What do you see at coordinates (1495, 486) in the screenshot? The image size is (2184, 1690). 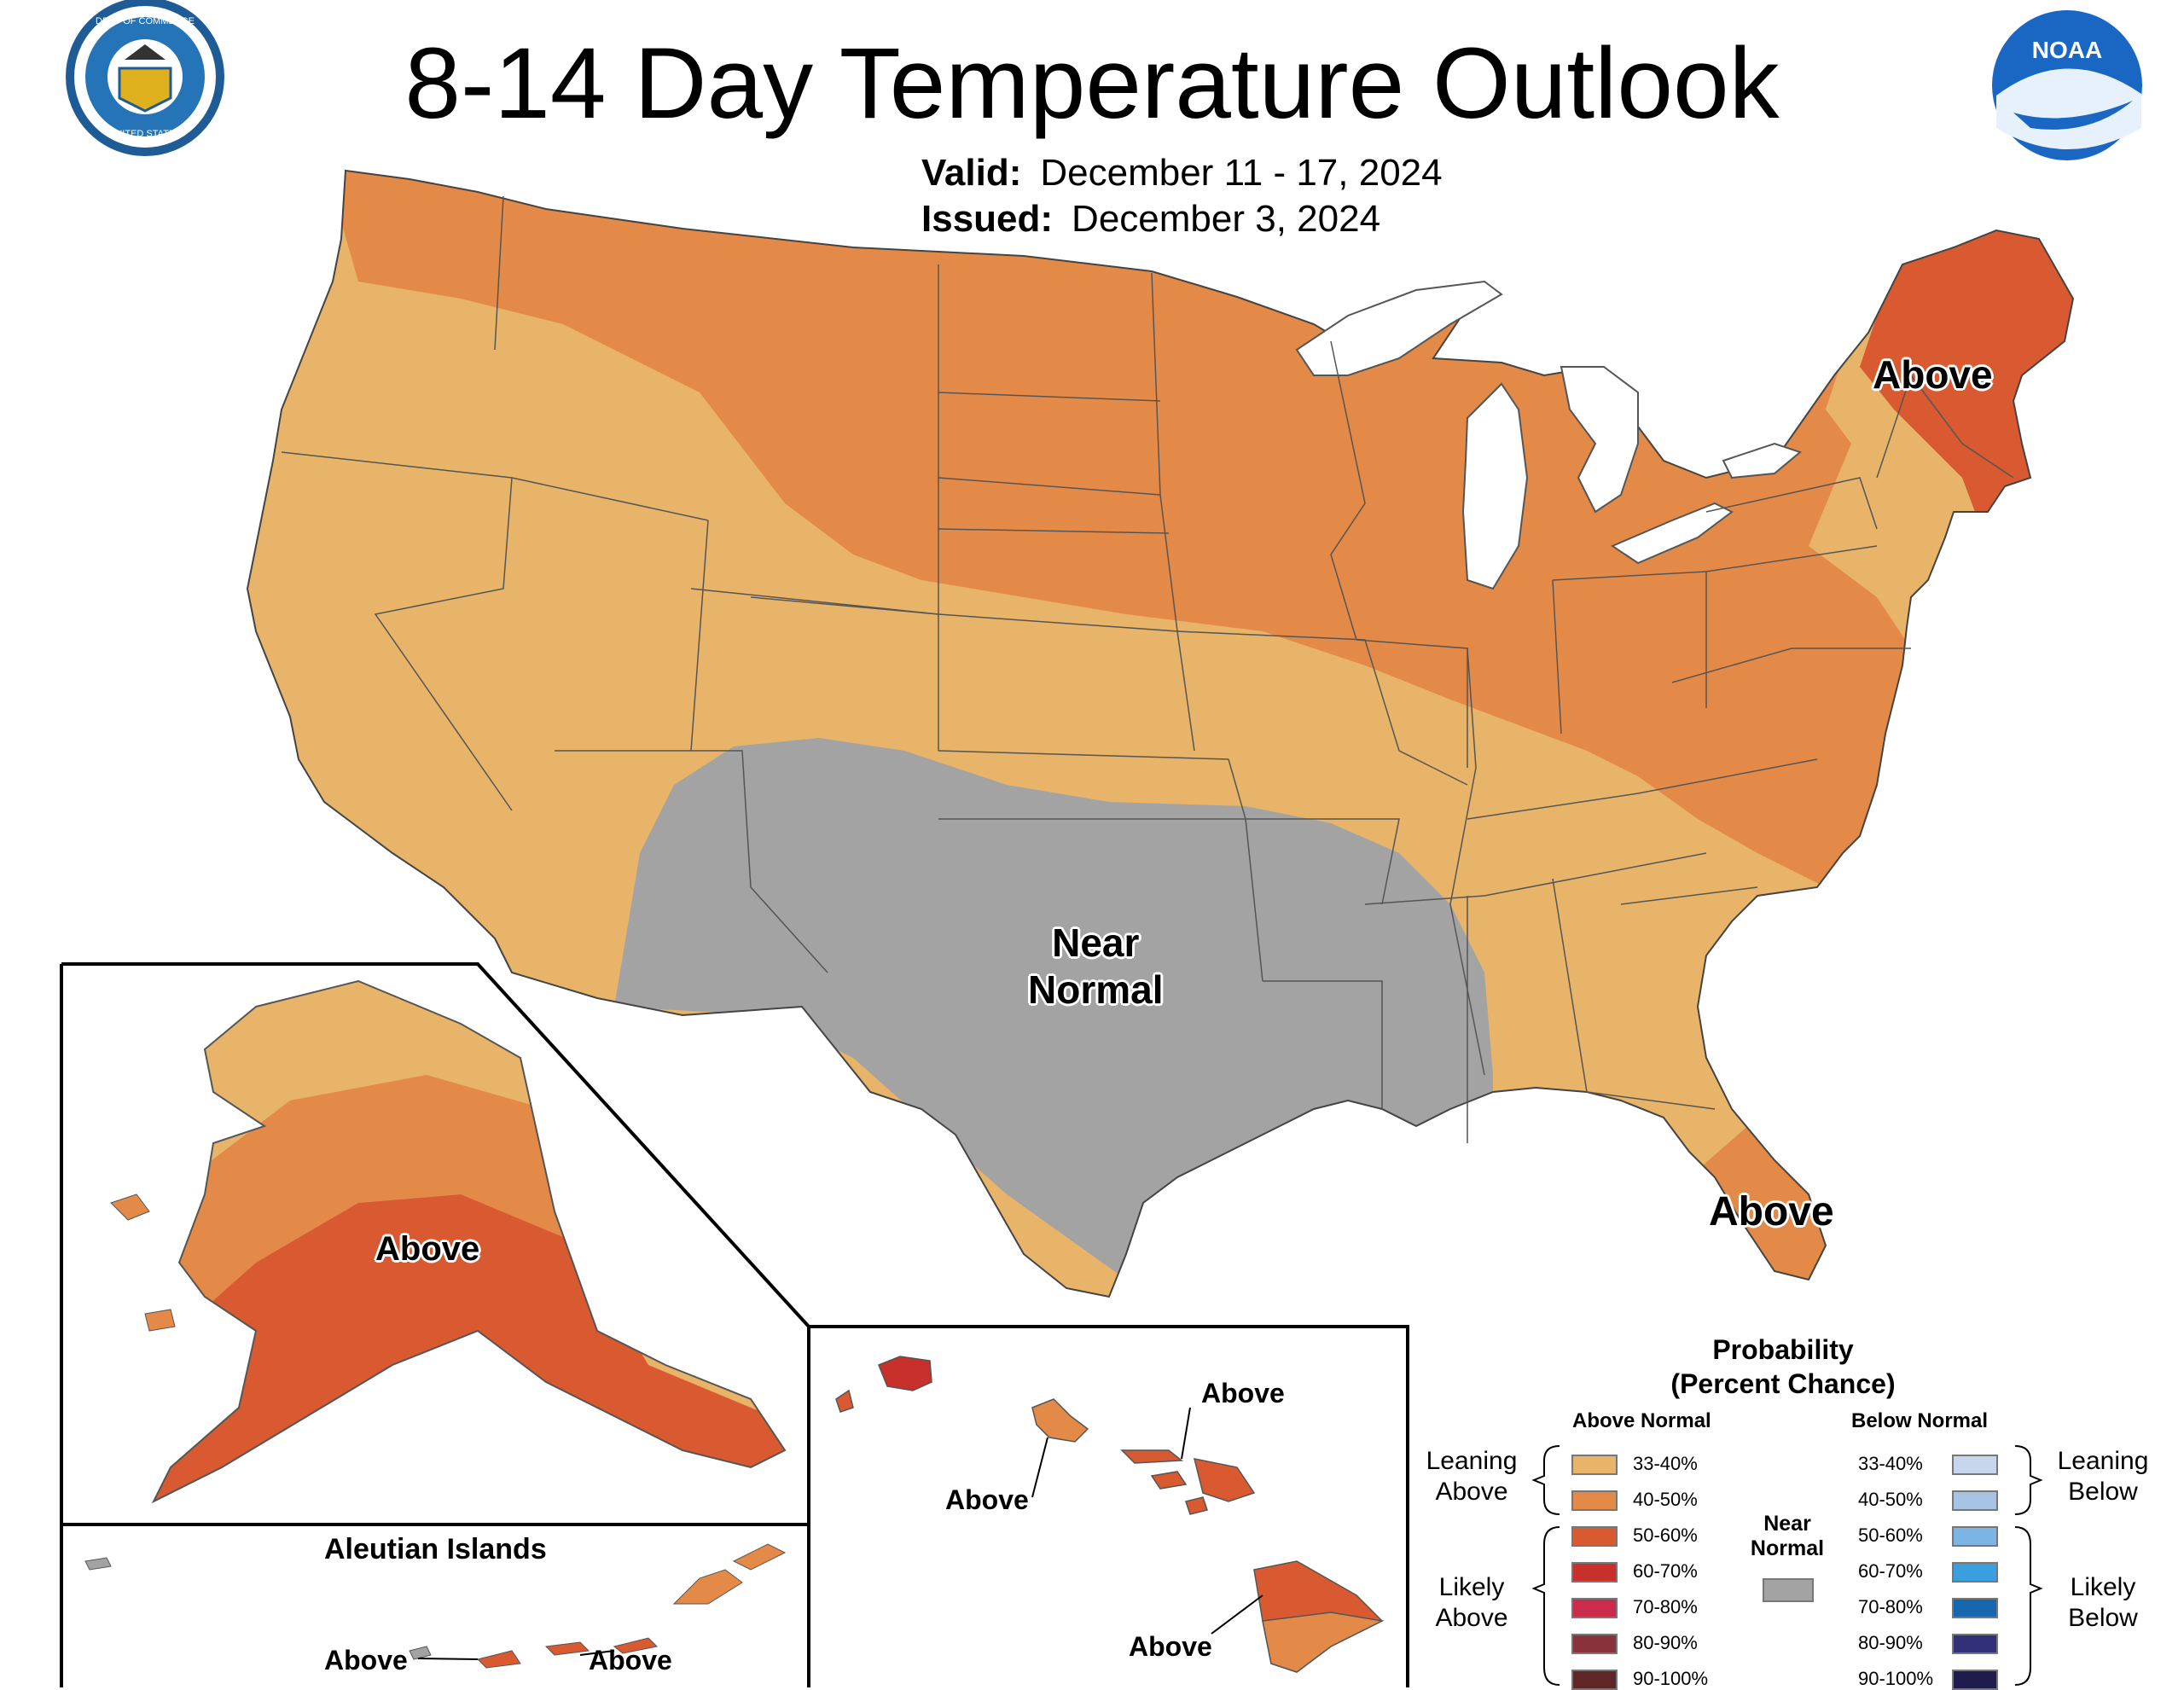 I see `lake-michigan` at bounding box center [1495, 486].